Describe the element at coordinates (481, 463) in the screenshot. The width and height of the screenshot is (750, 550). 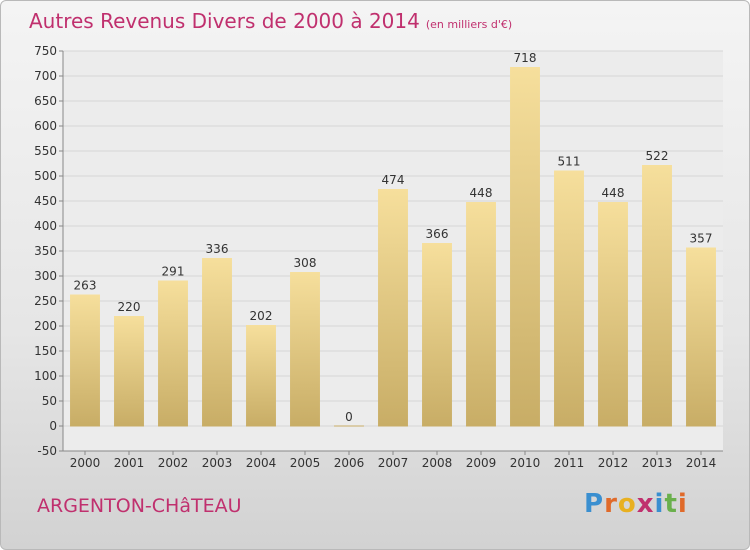
I see `x-tick-label: 2009` at that location.